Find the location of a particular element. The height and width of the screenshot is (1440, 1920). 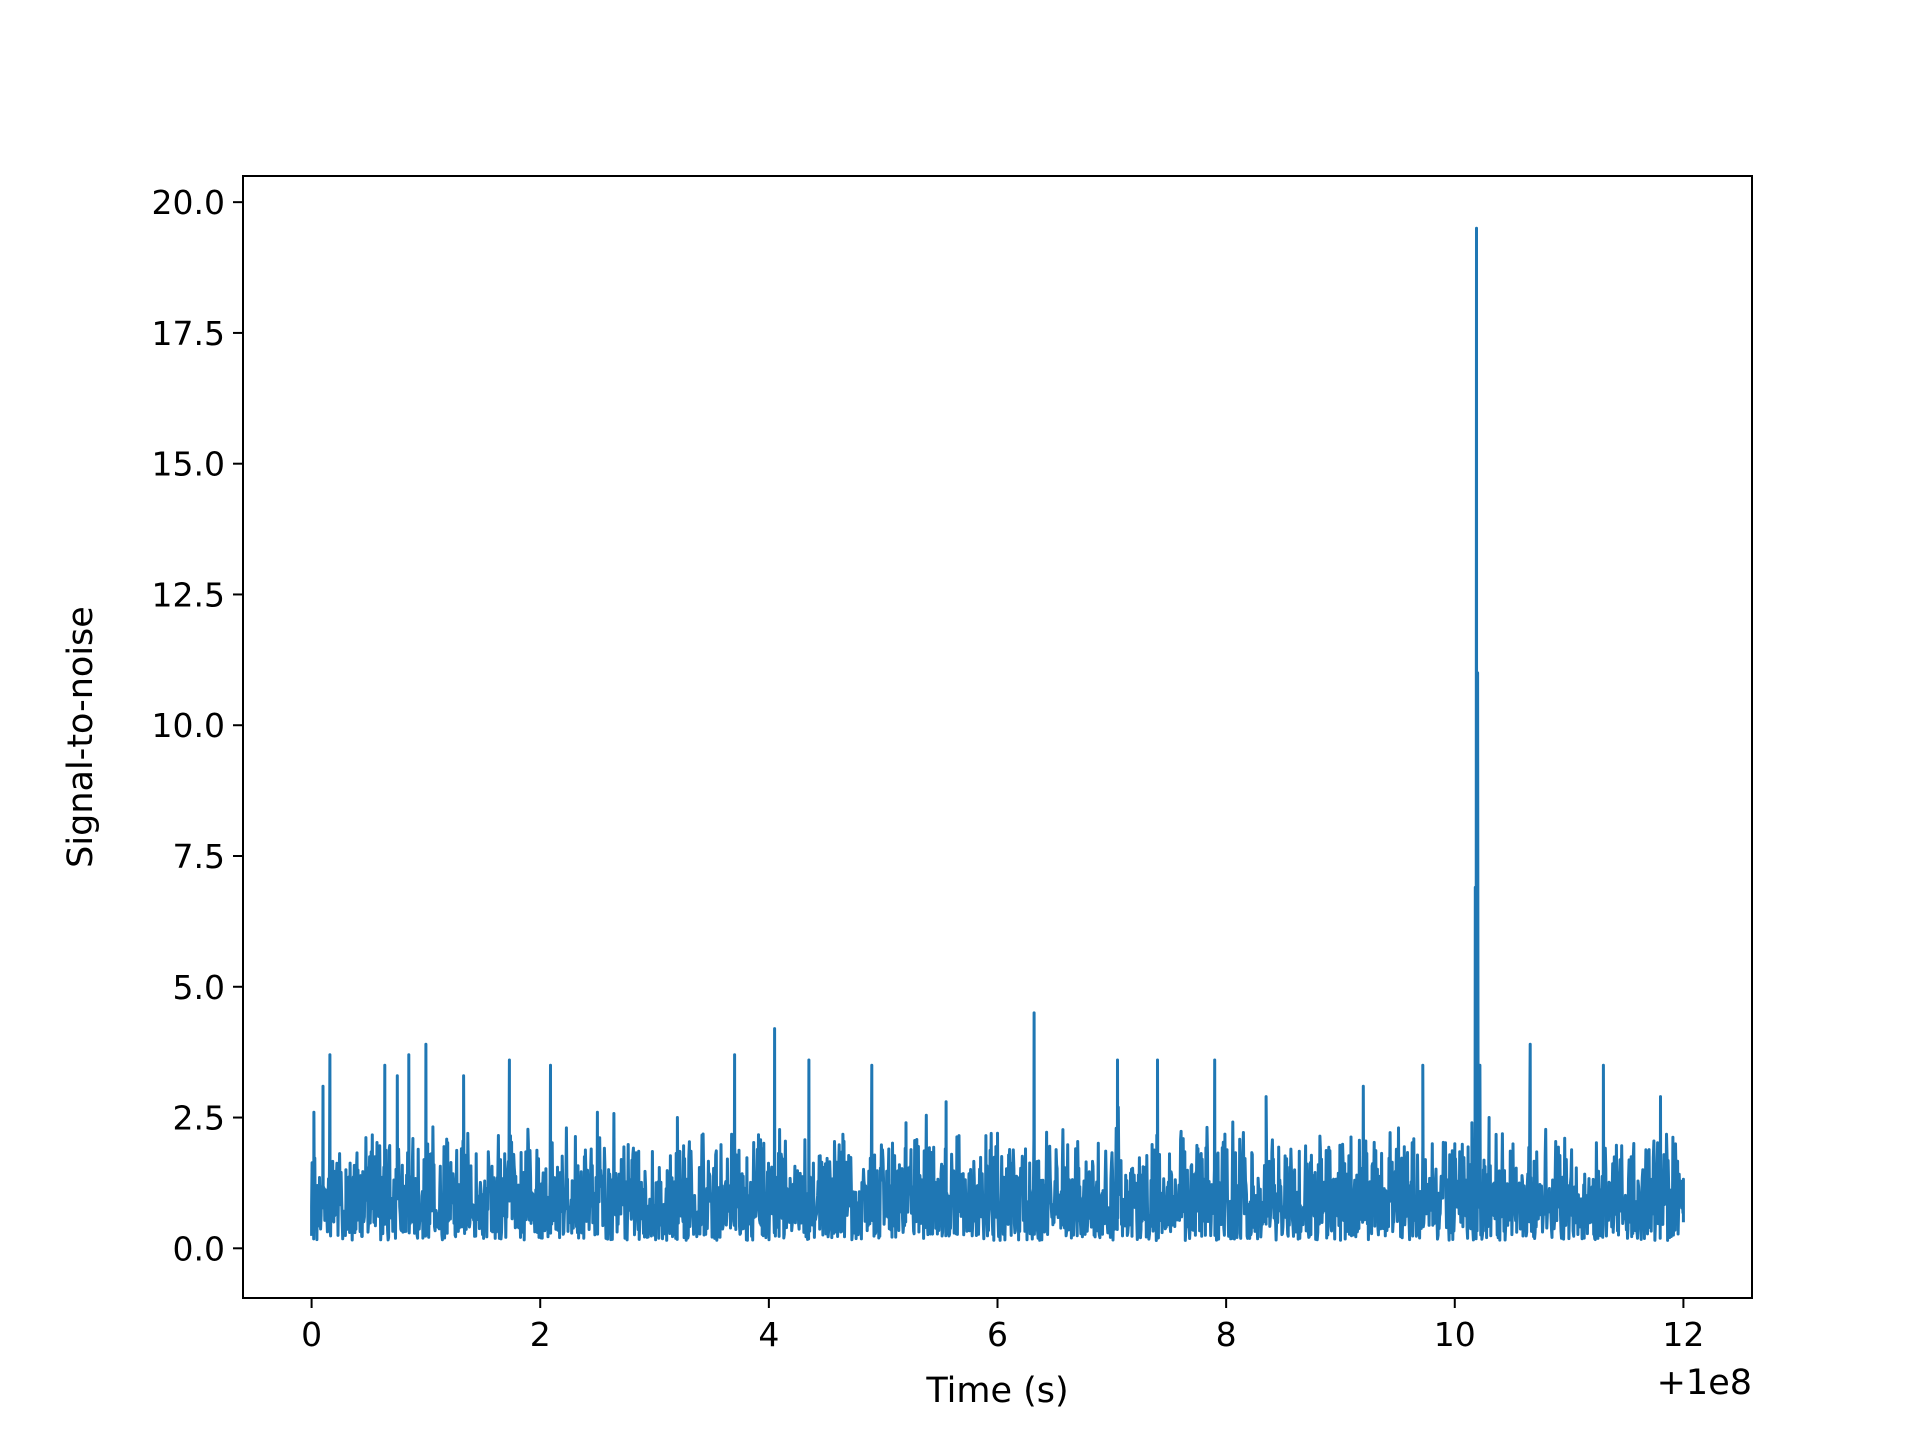

x-axis-label: Time (s) is located at coordinates (996, 1391).